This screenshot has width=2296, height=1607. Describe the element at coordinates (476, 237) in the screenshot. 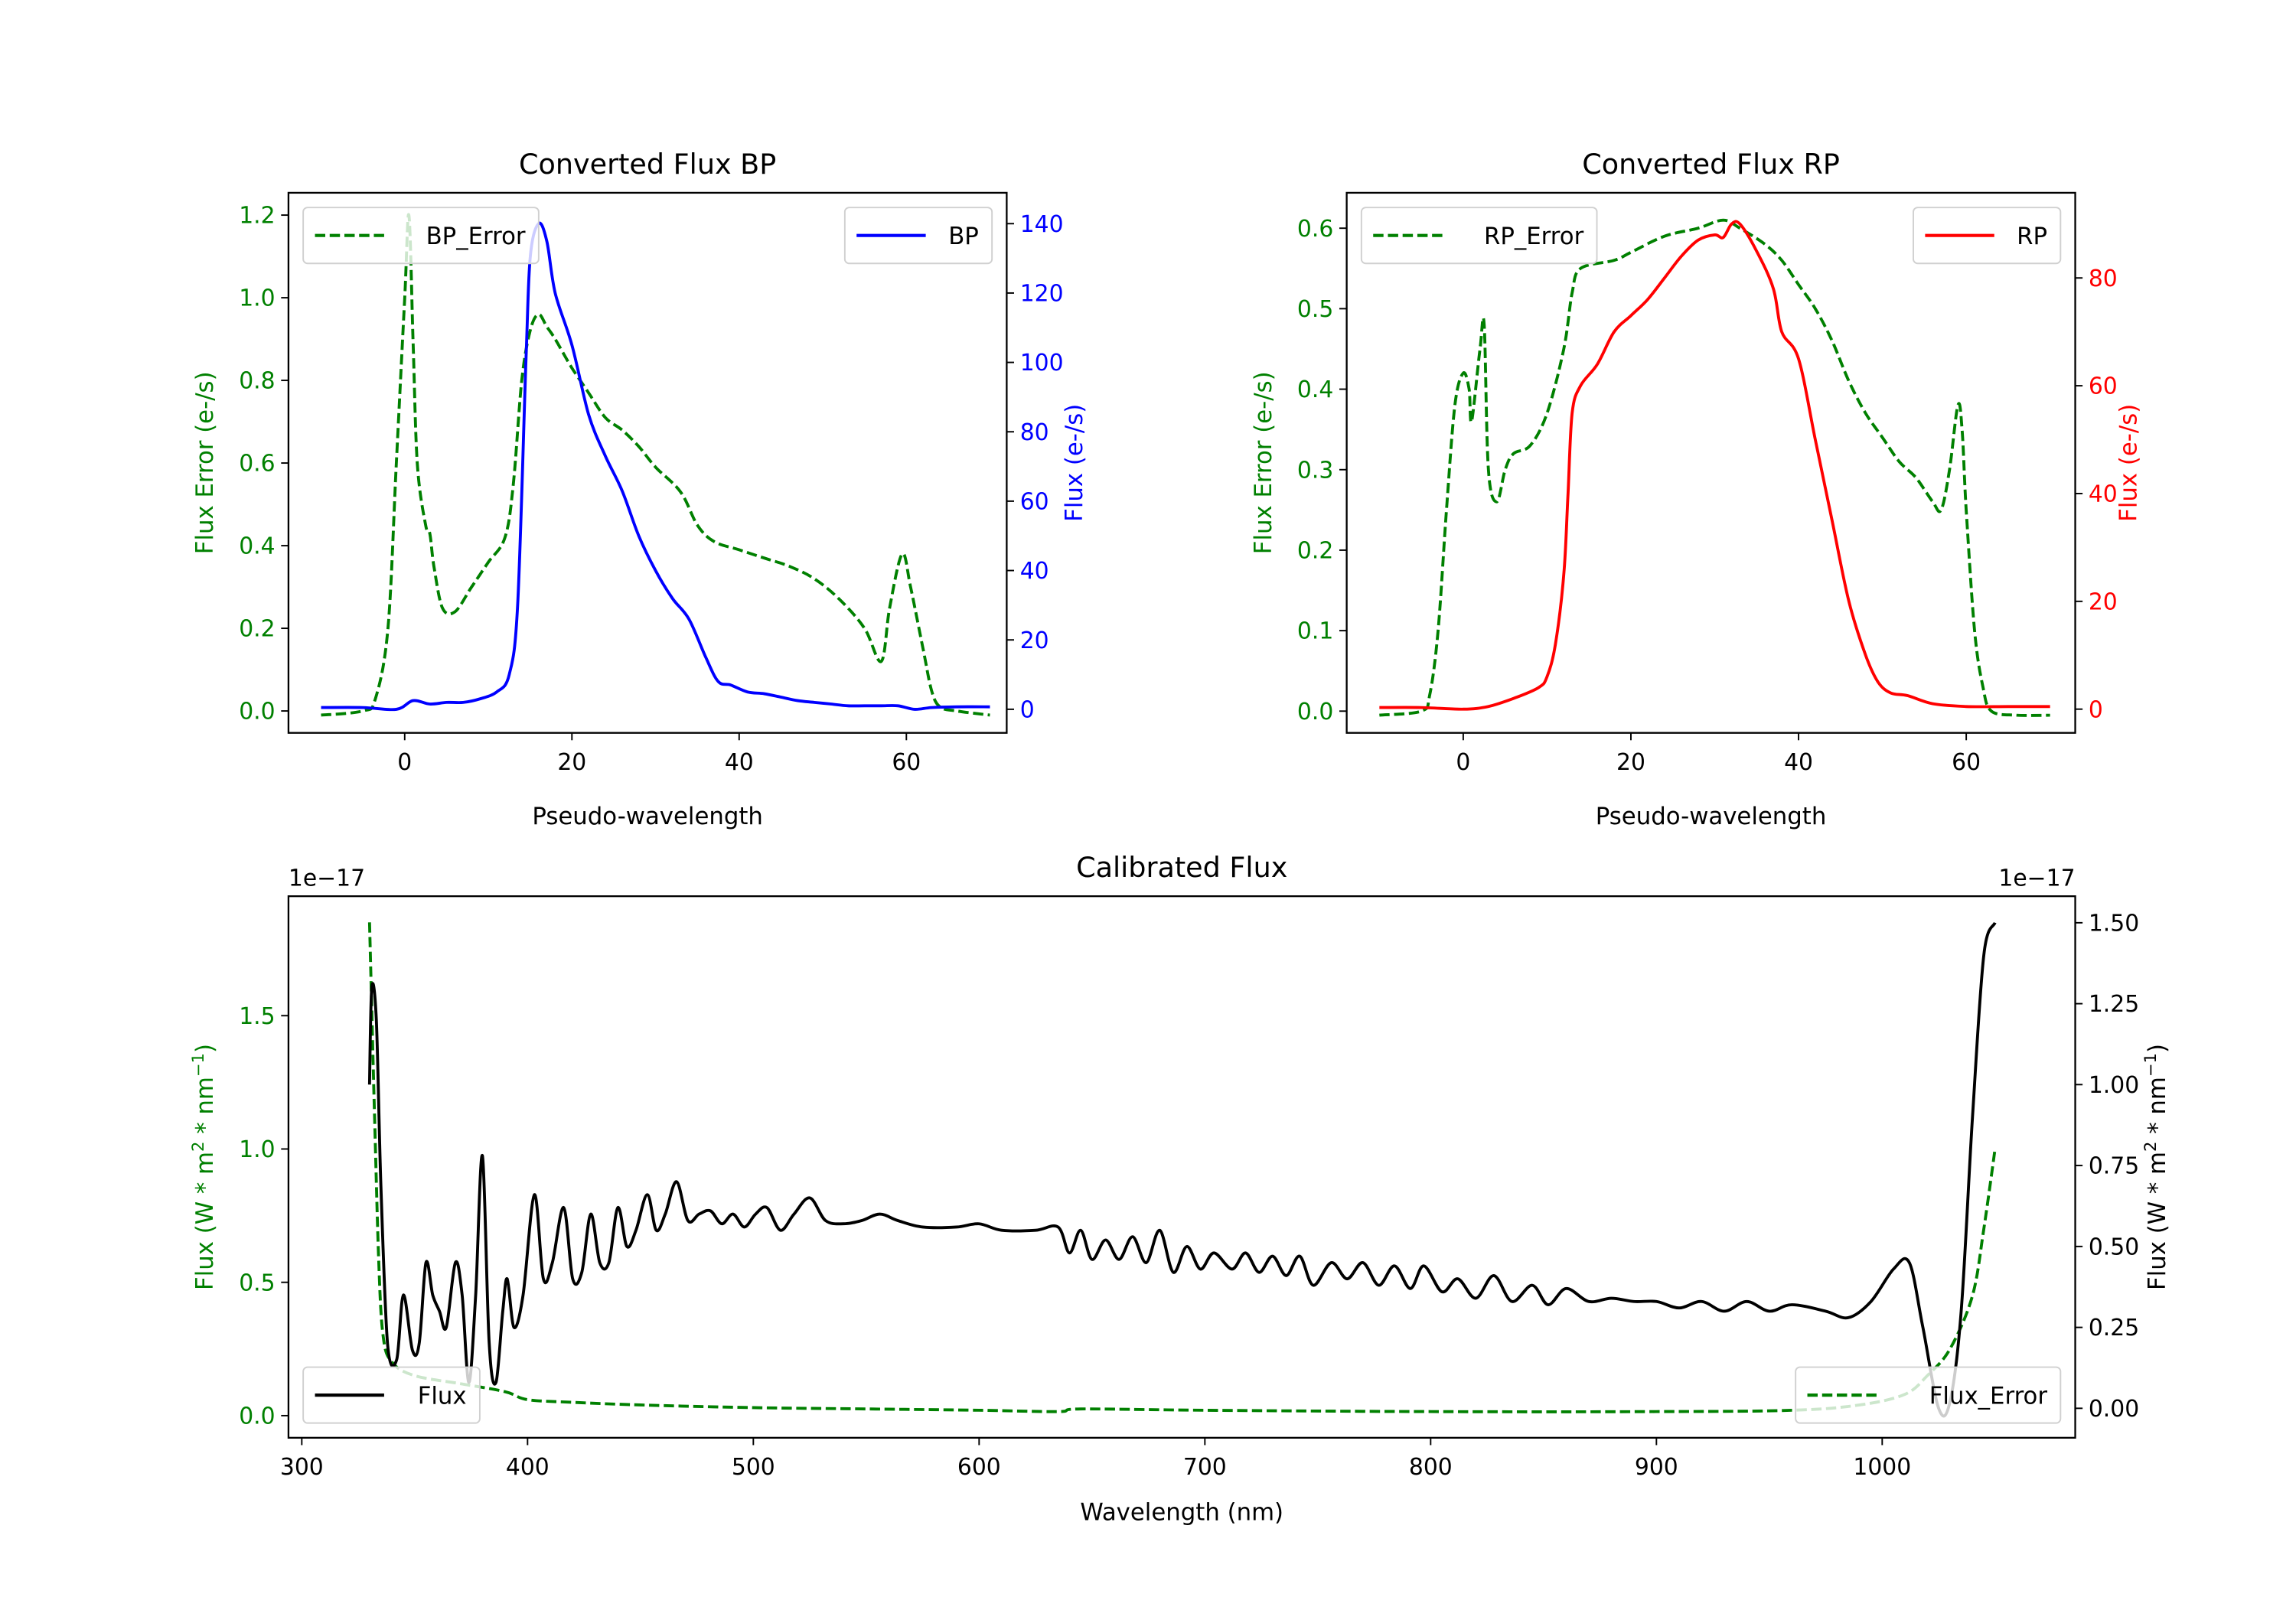

I see `legend-label: BP_Error` at that location.